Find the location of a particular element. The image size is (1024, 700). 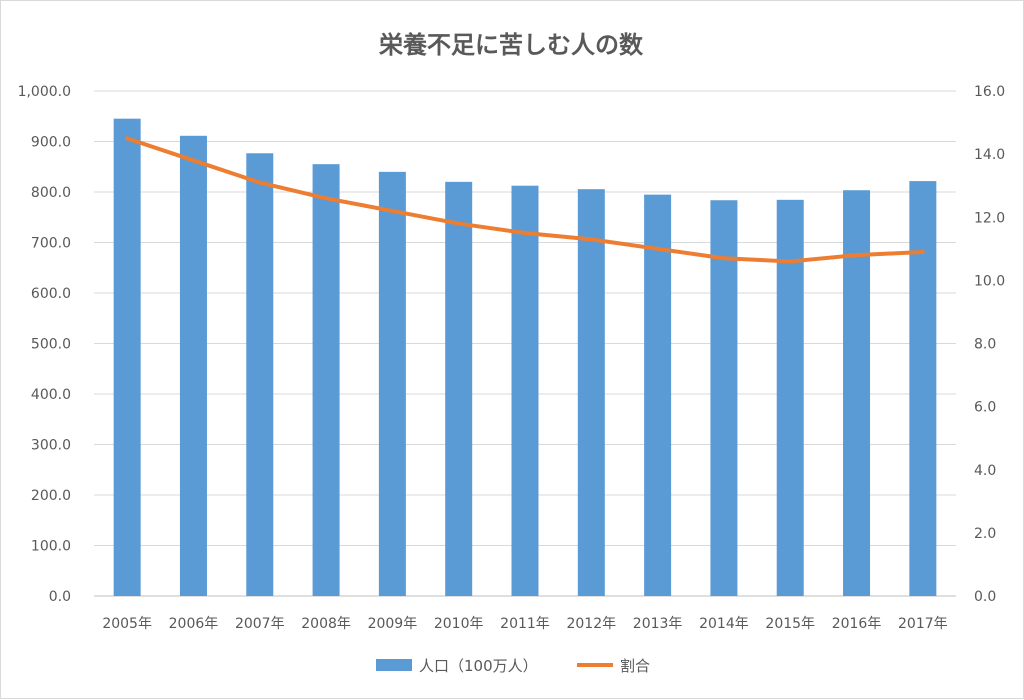

x-tick-label: 2005年 is located at coordinates (127, 624).